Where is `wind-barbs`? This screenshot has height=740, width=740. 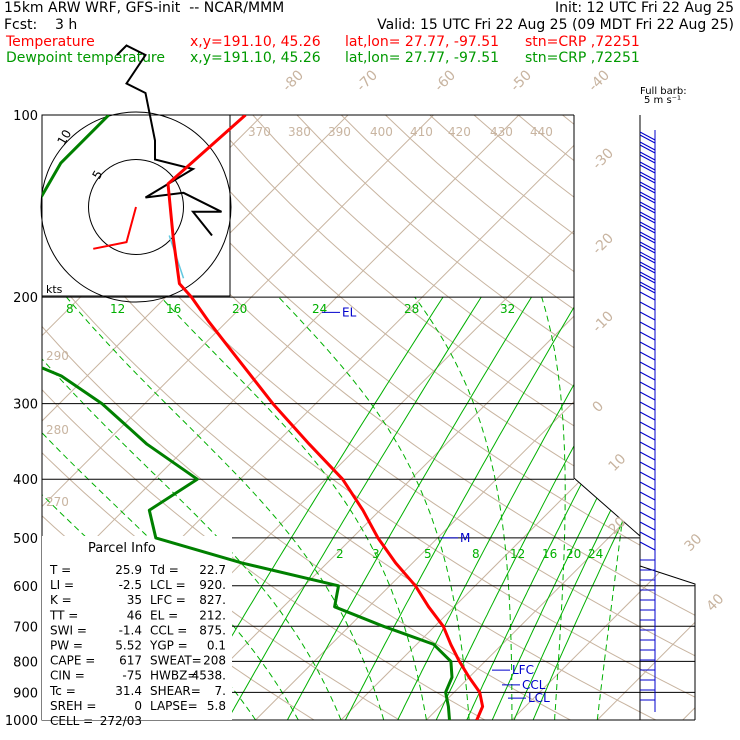 wind-barbs is located at coordinates (647, 421).